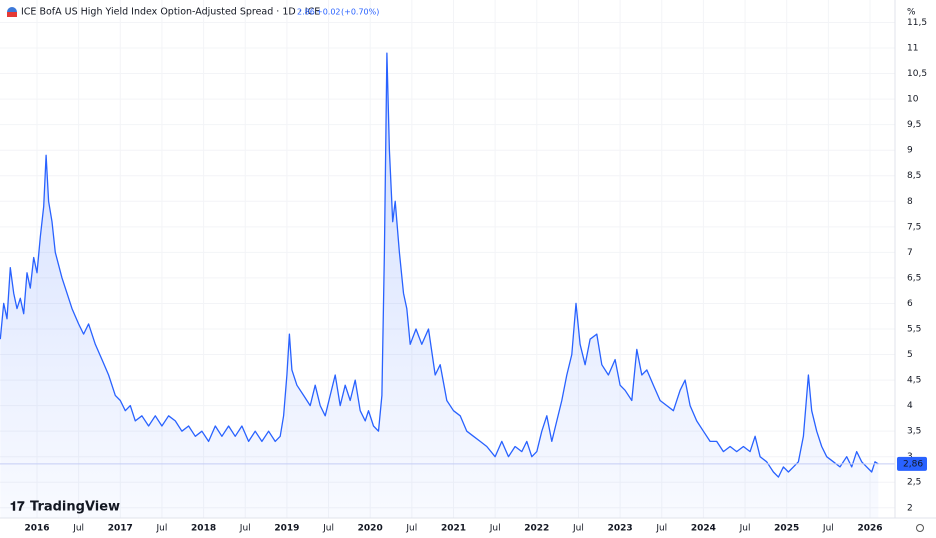 The width and height of the screenshot is (936, 538). I want to click on x-tick-label: 2022, so click(536, 529).